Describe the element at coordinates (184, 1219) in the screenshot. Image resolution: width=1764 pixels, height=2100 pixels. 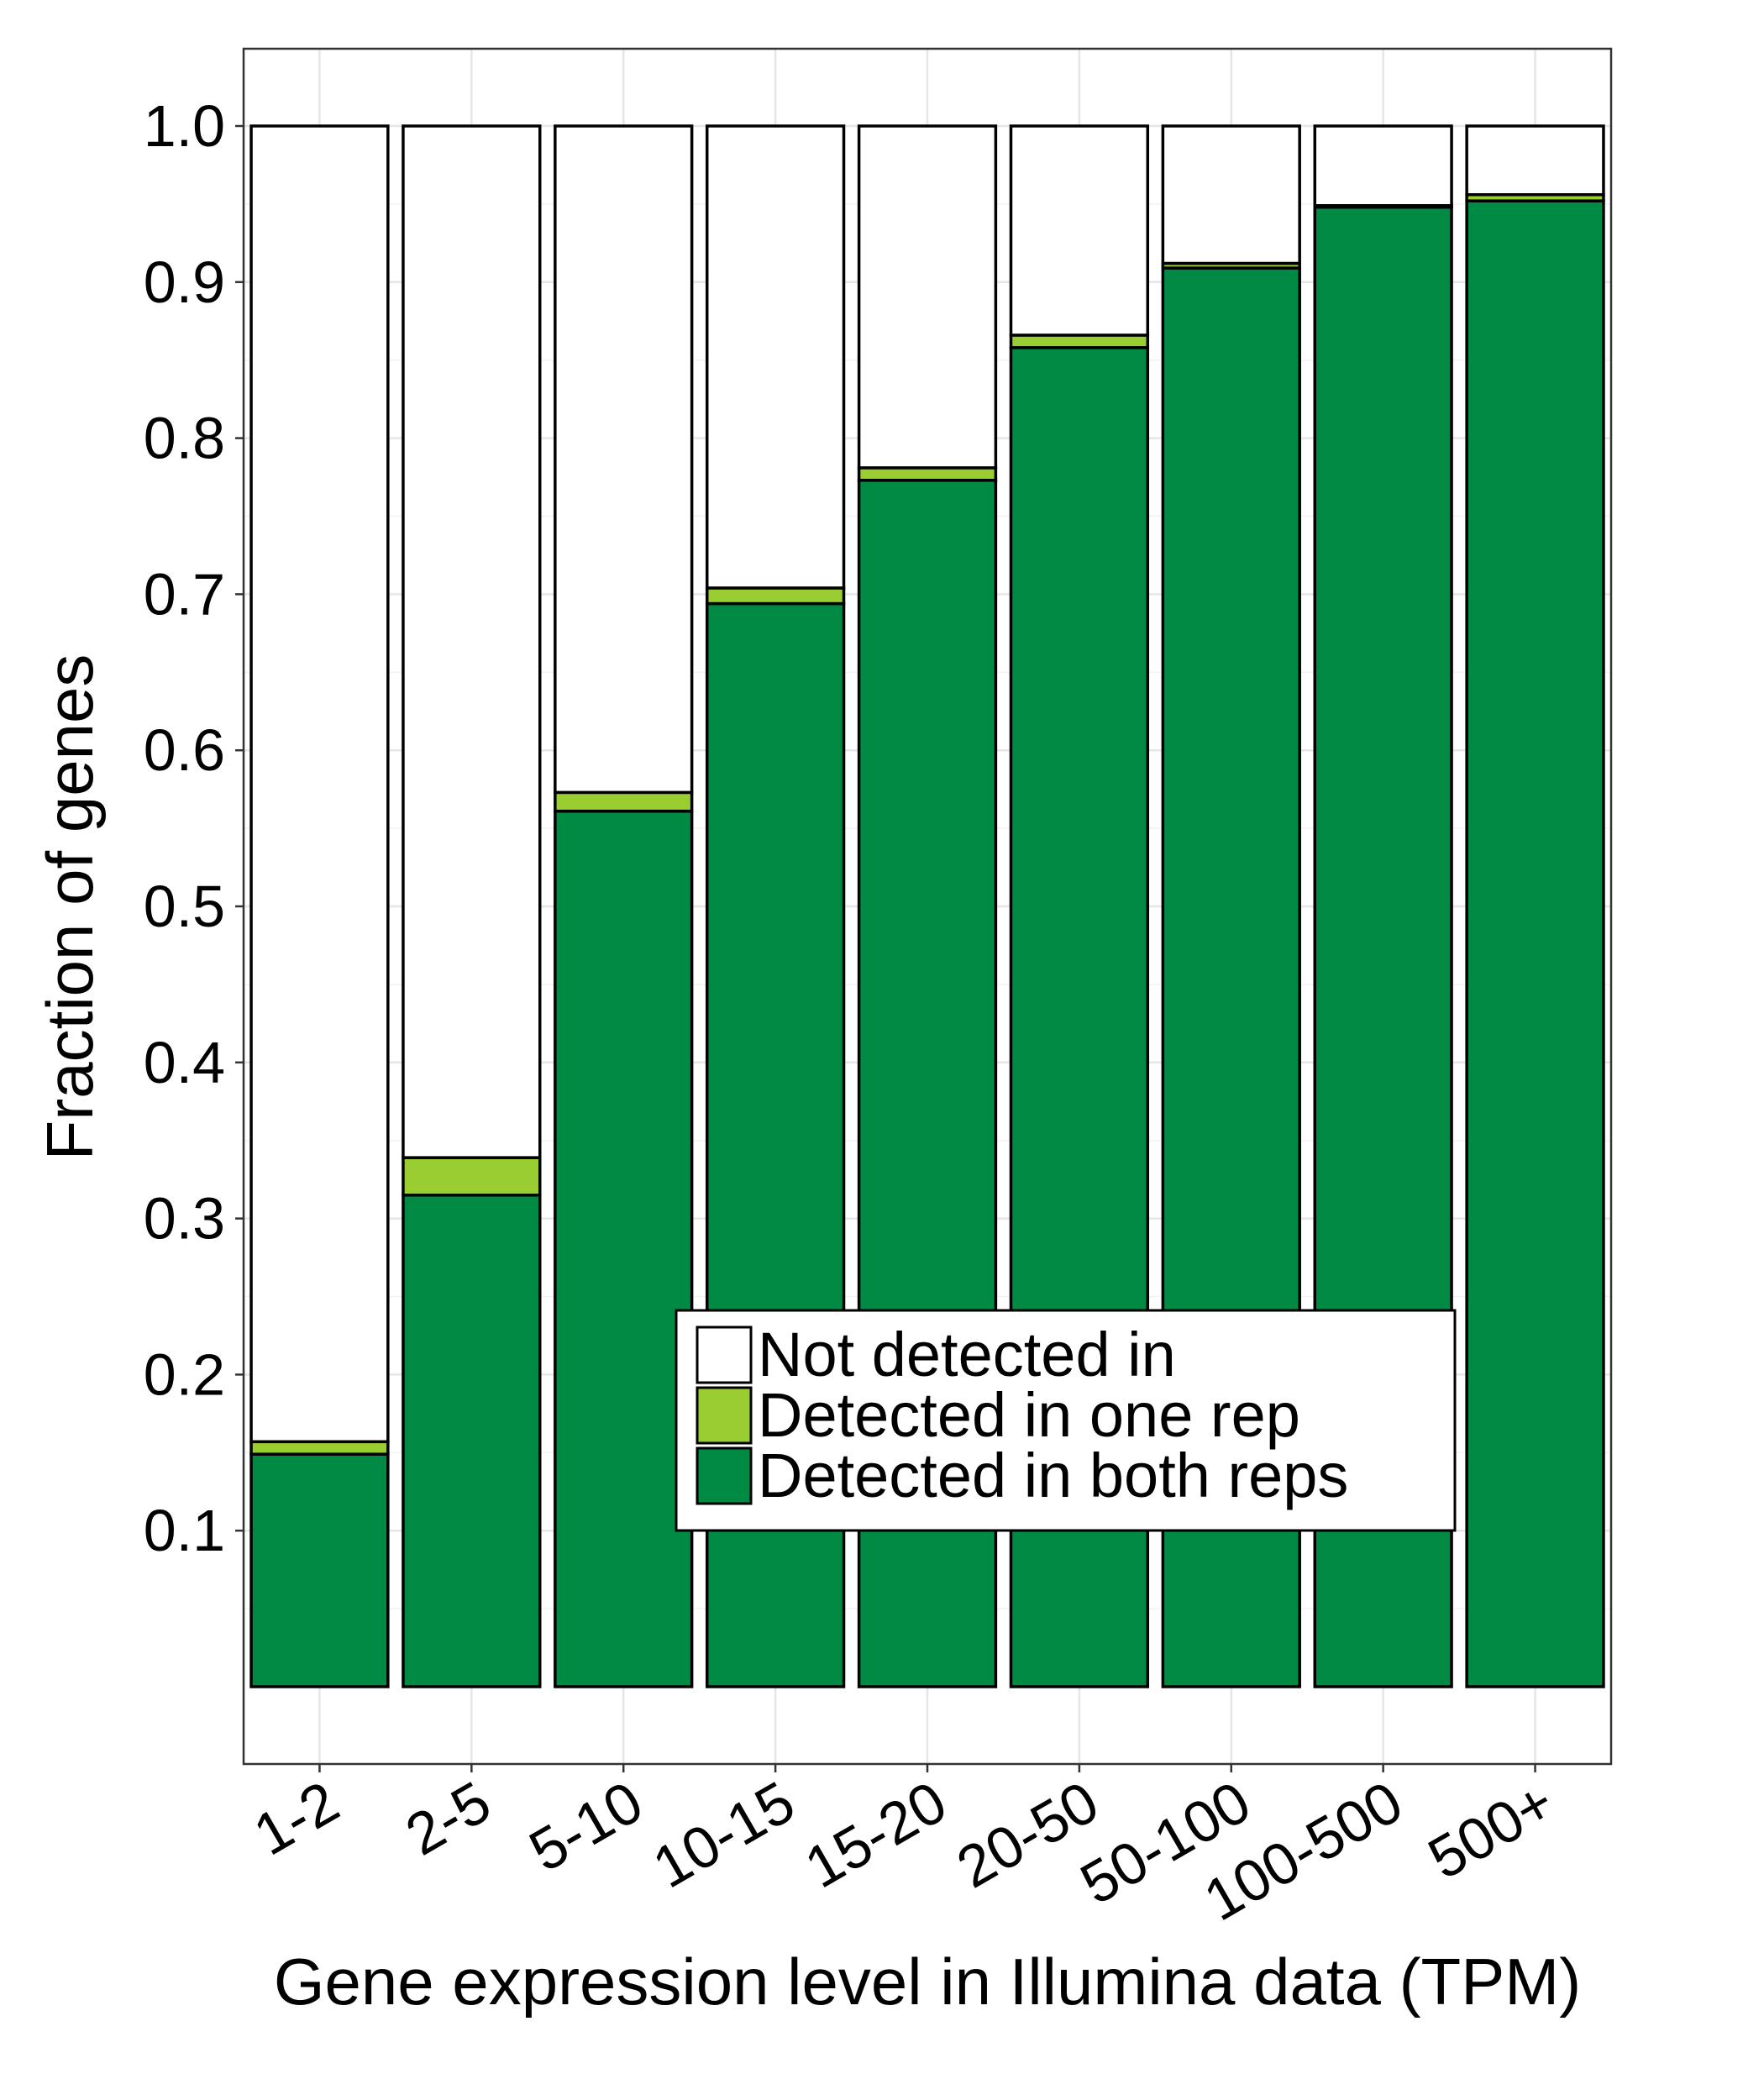
I see `y-tick-label: 0.3` at that location.